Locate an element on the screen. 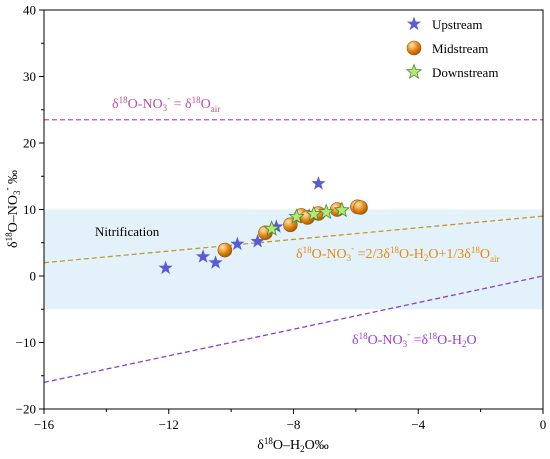 This screenshot has width=550, height=459. x-tick-label: −8 is located at coordinates (294, 424).